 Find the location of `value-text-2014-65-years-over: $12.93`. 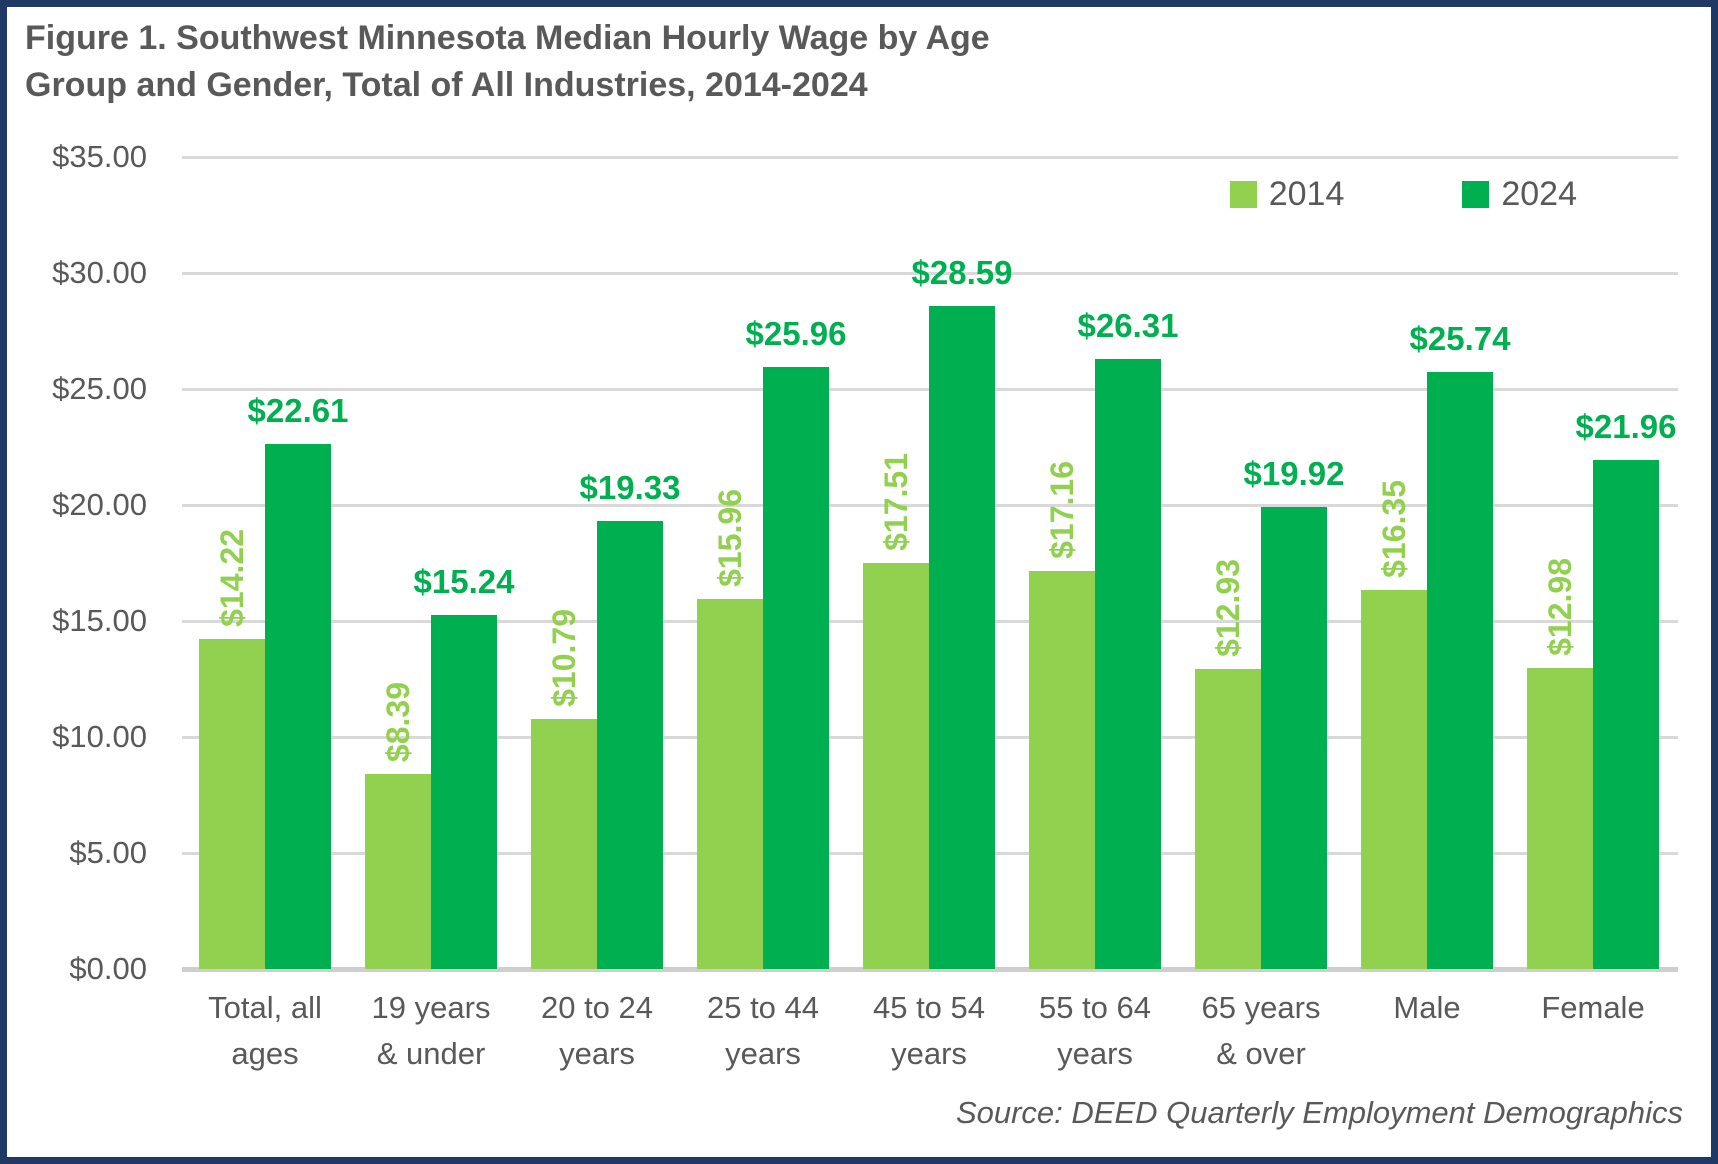

value-text-2014-65-years-over: $12.93 is located at coordinates (1227, 608).